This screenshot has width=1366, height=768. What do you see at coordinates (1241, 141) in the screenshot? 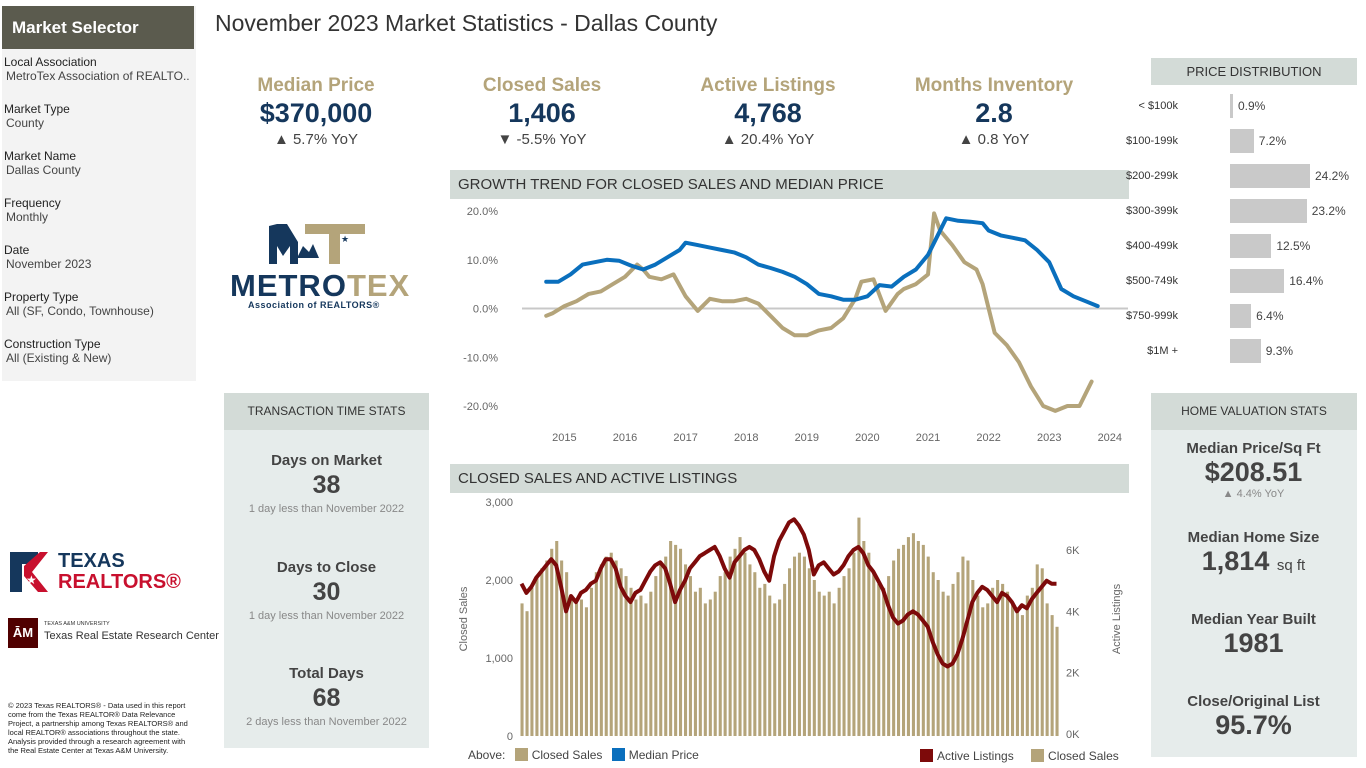
I see `price-distribution-row: $100-199k 7.2%` at bounding box center [1241, 141].